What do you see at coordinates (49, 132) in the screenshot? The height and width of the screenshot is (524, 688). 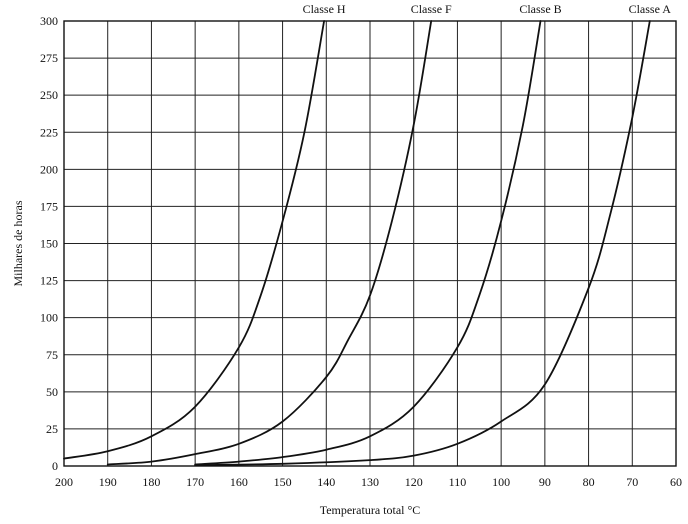 I see `y-tick-label: 225` at bounding box center [49, 132].